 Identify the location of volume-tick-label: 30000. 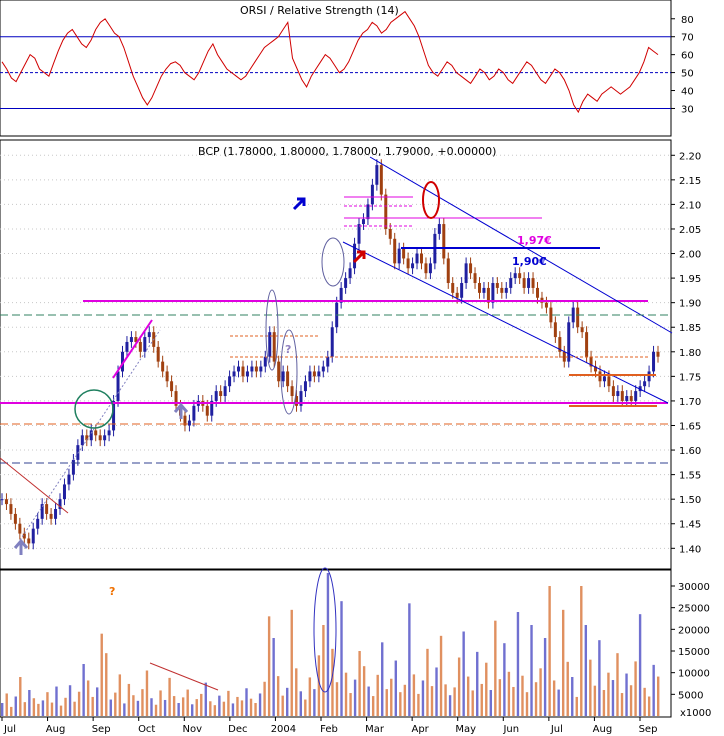
(694, 587).